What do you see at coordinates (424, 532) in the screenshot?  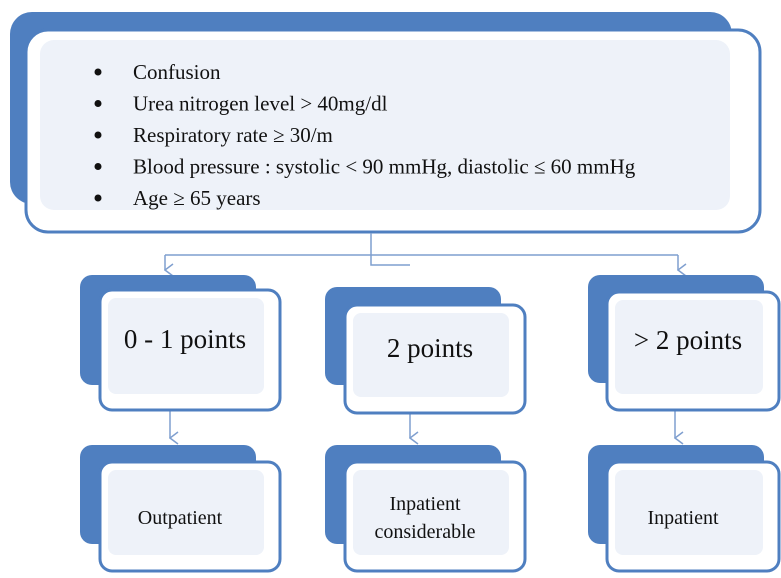 I see `outcome-label: considerable` at bounding box center [424, 532].